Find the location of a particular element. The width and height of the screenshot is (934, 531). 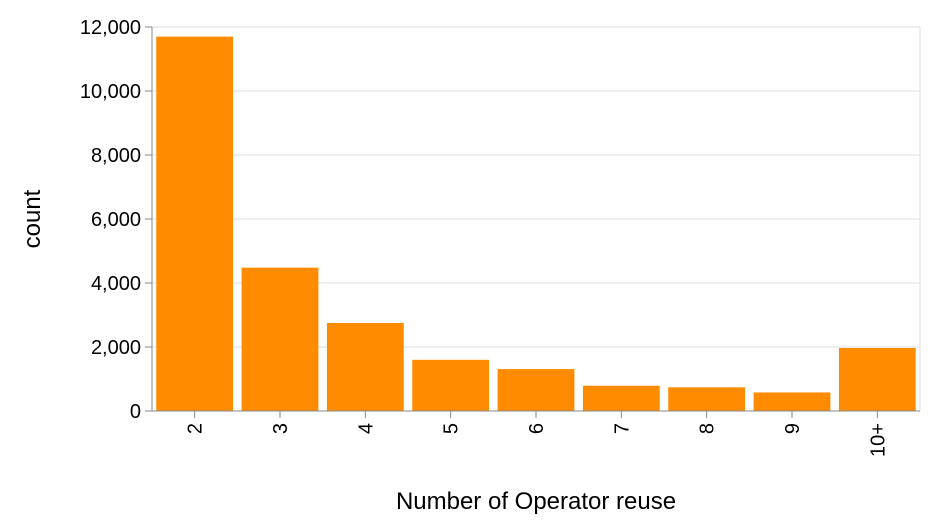

x-tick-label: 7 is located at coordinates (622, 428).